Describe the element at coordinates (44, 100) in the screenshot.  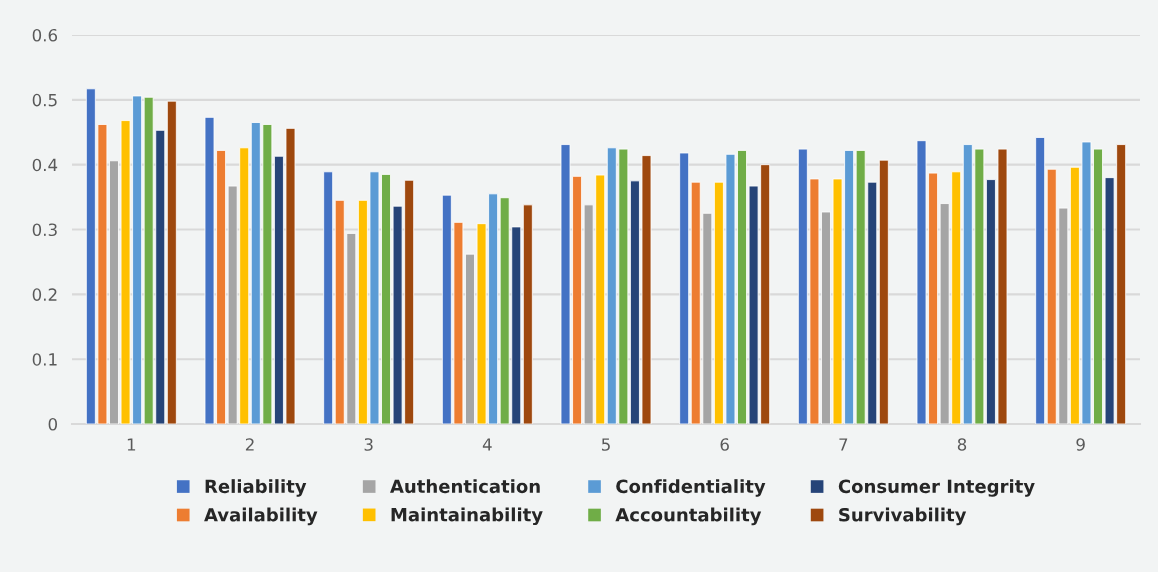
I see `y-tick-label: 0.5` at that location.